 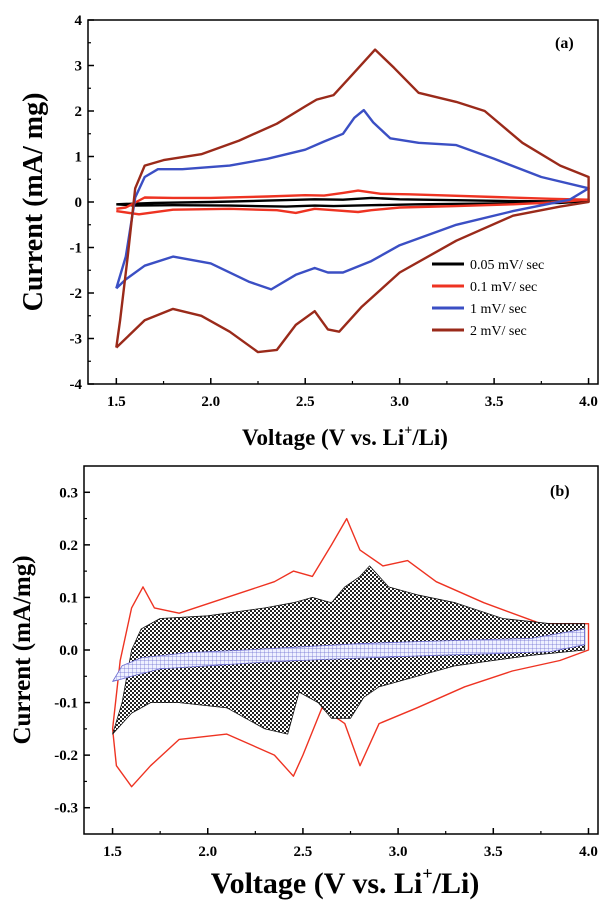 What do you see at coordinates (503, 287) in the screenshot?
I see `legend-entry: 0.1 mV/ sec` at bounding box center [503, 287].